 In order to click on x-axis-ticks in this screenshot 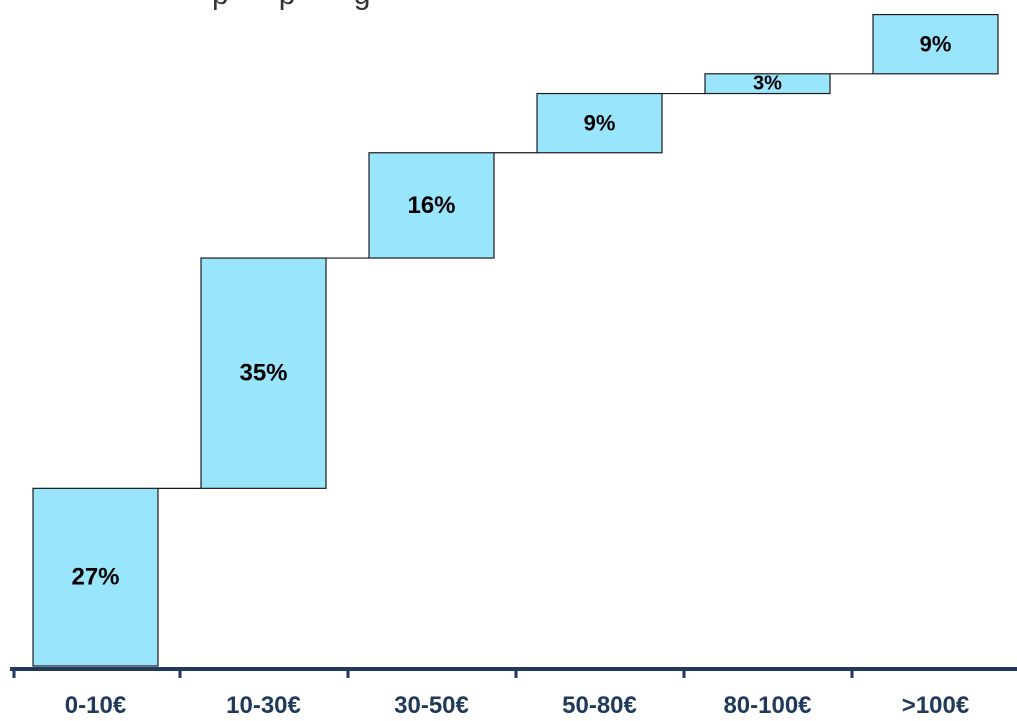, I will do `click(433, 672)`.